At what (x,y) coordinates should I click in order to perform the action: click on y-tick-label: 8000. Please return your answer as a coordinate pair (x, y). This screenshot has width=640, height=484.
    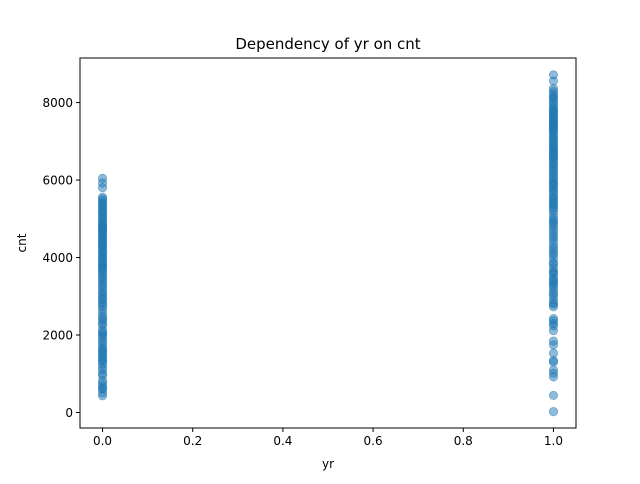
    Looking at the image, I should click on (57, 103).